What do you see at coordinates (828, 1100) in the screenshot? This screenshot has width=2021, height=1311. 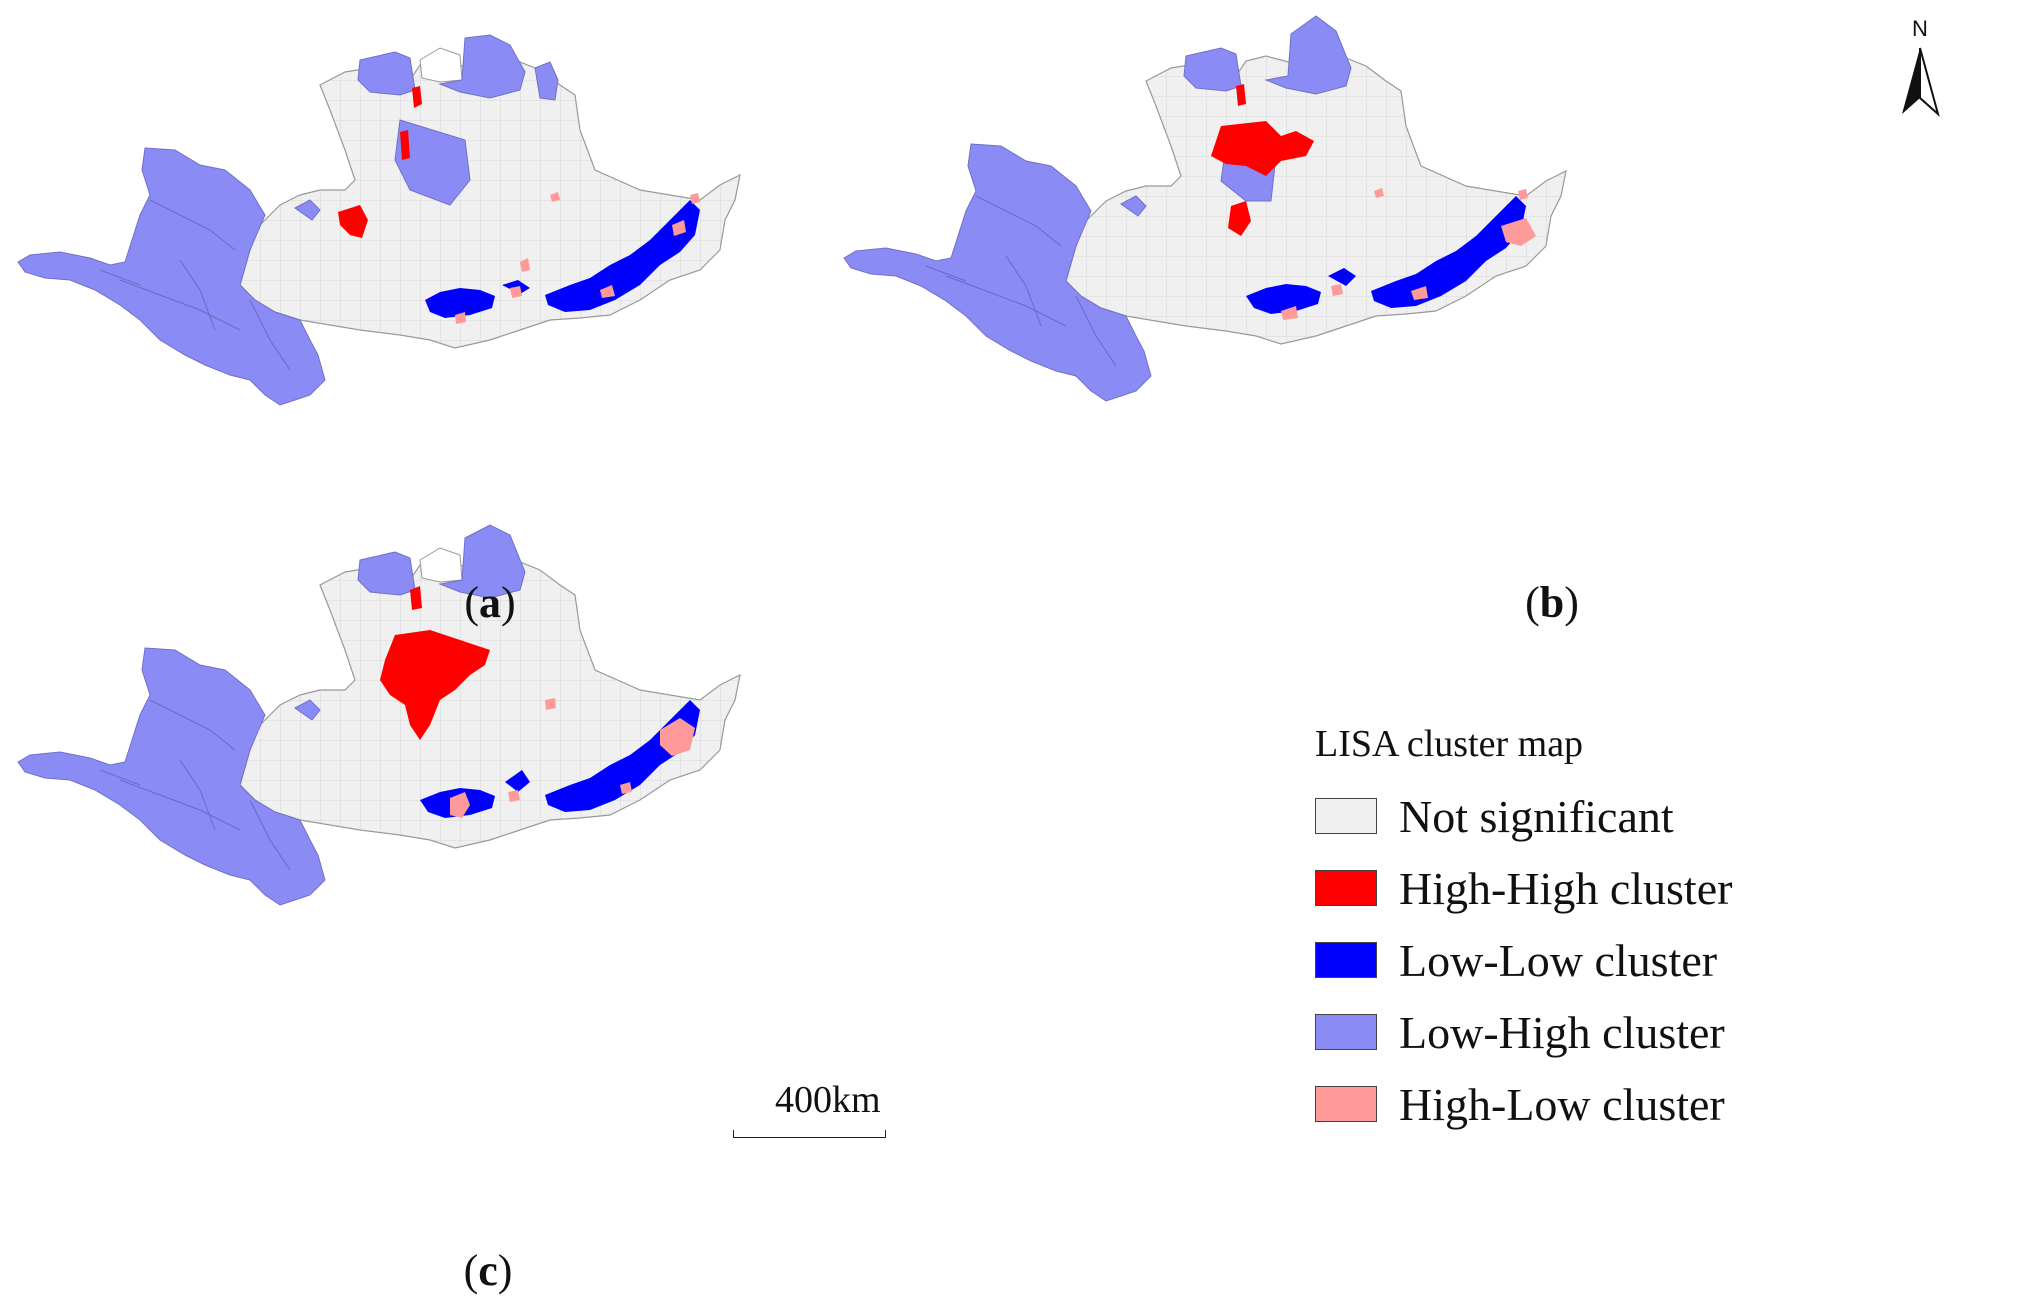 I see `scale-bar-label: 400km` at bounding box center [828, 1100].